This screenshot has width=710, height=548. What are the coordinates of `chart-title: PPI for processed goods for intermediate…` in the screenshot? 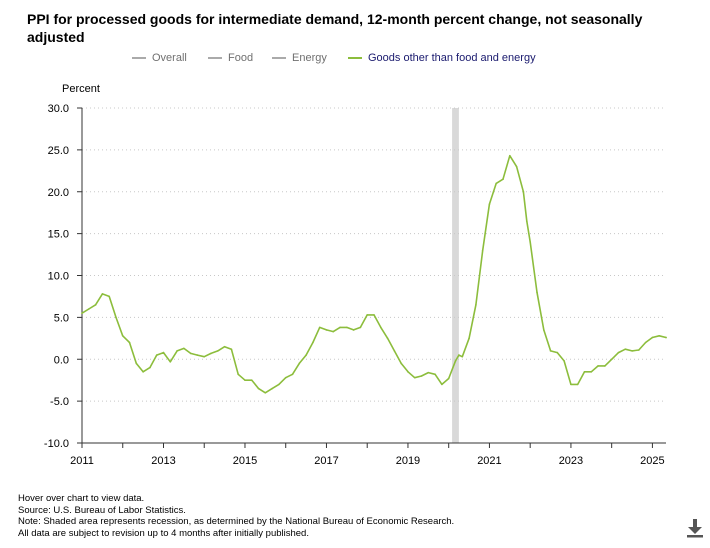 It's located at (335, 28).